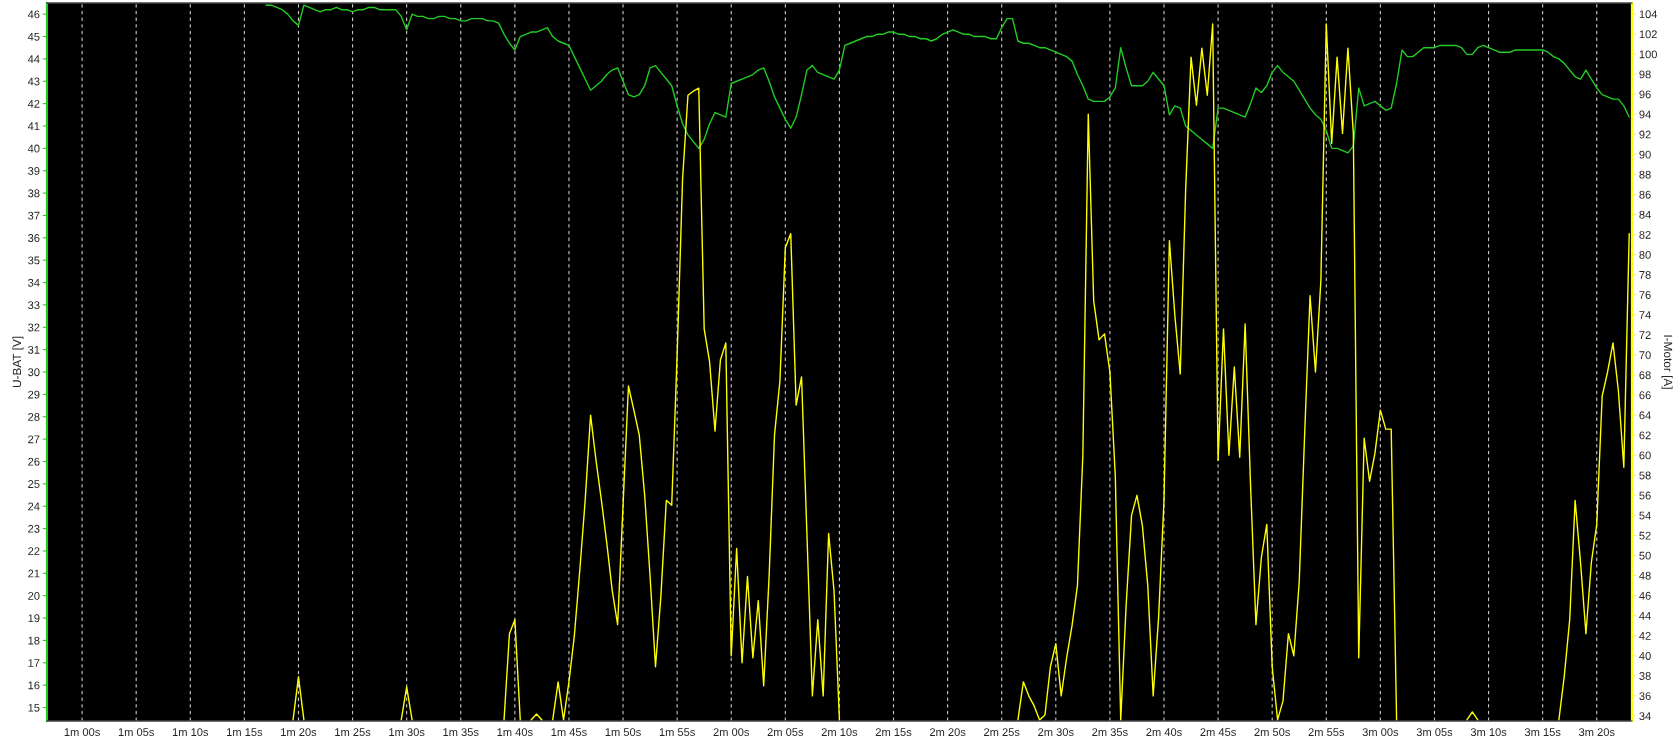 This screenshot has height=744, width=1676. Describe the element at coordinates (569, 732) in the screenshot. I see `x-tick-label: 1m 45s` at that location.